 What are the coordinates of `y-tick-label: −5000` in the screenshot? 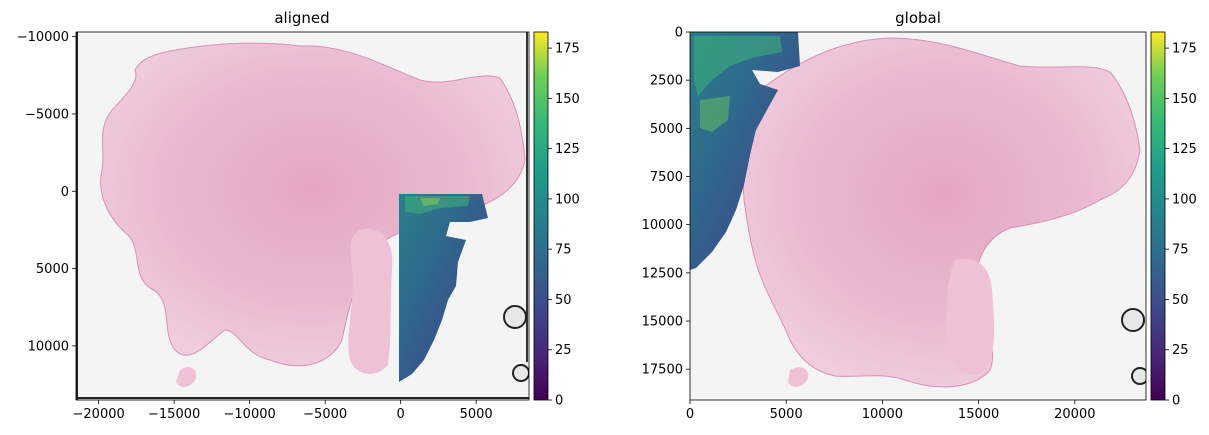 It's located at (47, 114).